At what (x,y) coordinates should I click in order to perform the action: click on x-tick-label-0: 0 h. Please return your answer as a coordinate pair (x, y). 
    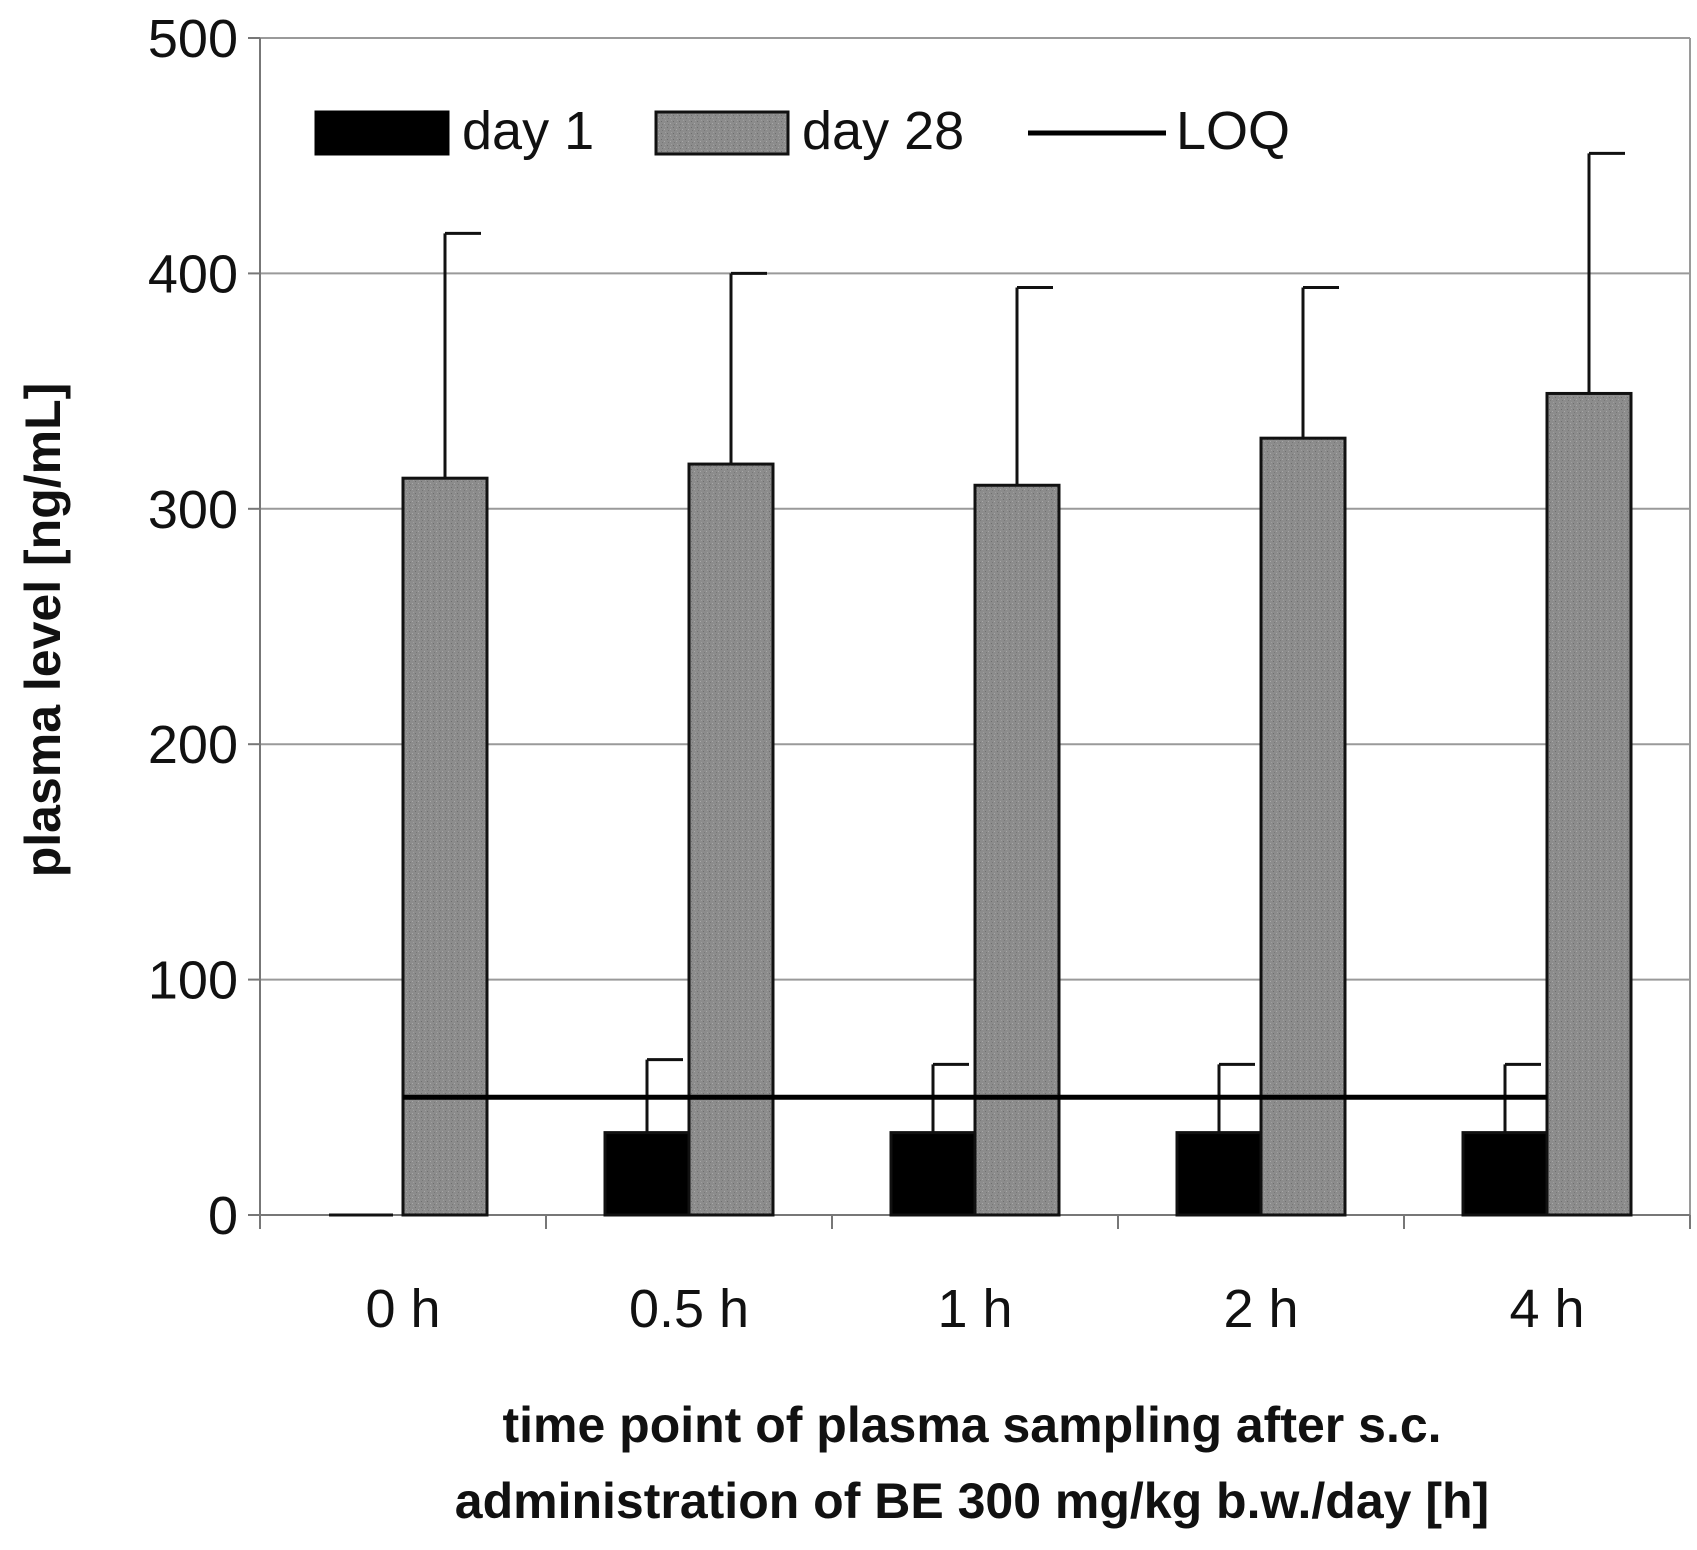
    Looking at the image, I should click on (402, 1309).